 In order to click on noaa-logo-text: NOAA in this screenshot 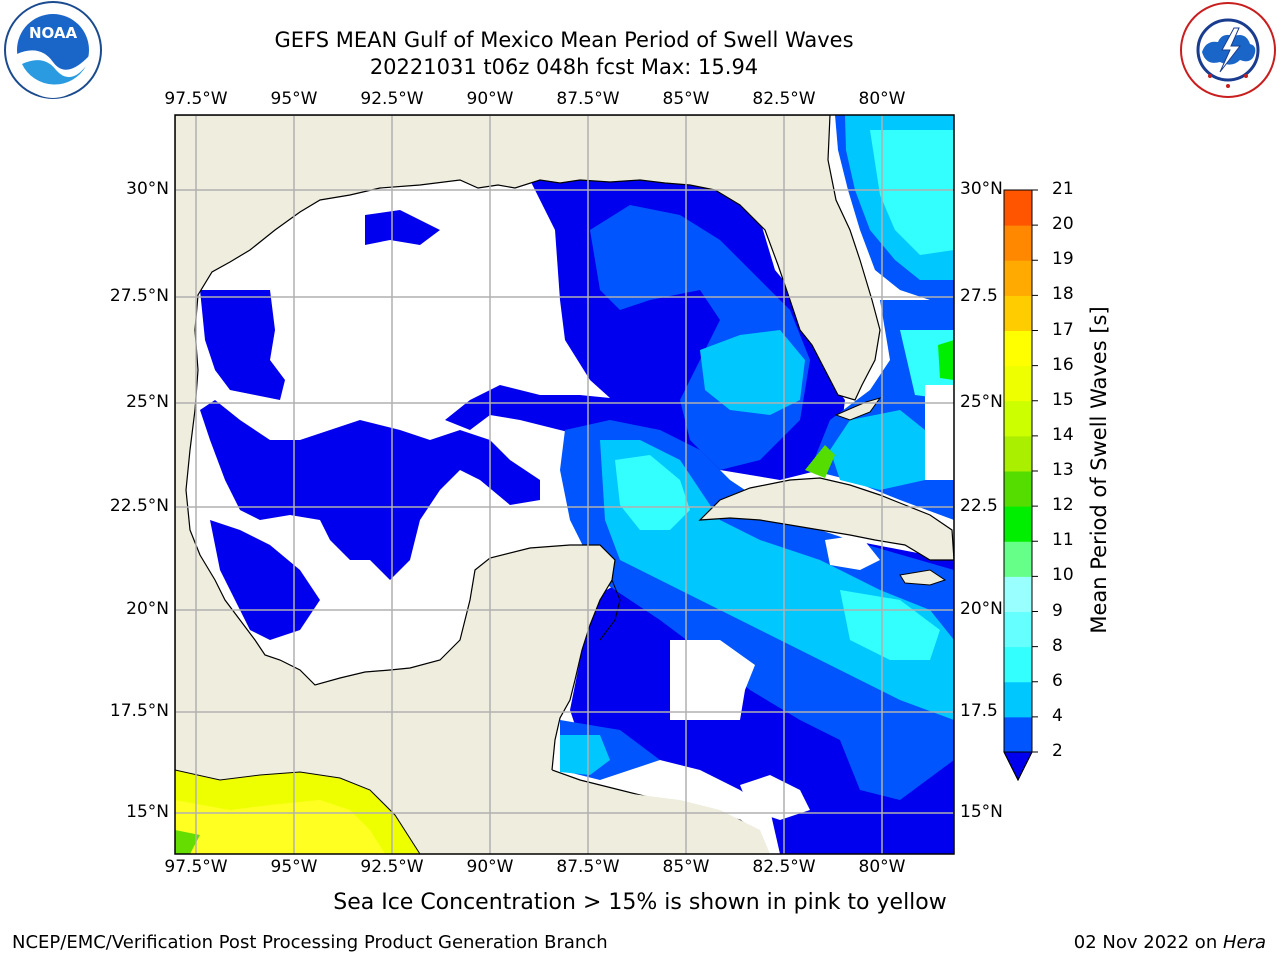, I will do `click(53, 33)`.